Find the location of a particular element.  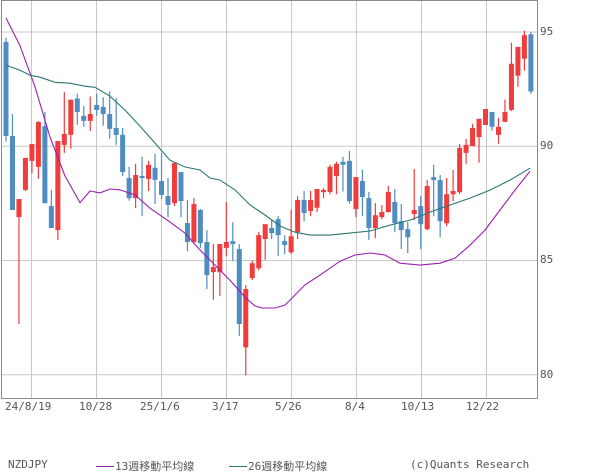

legend-ma13: 13週移動平均線 is located at coordinates (145, 466).